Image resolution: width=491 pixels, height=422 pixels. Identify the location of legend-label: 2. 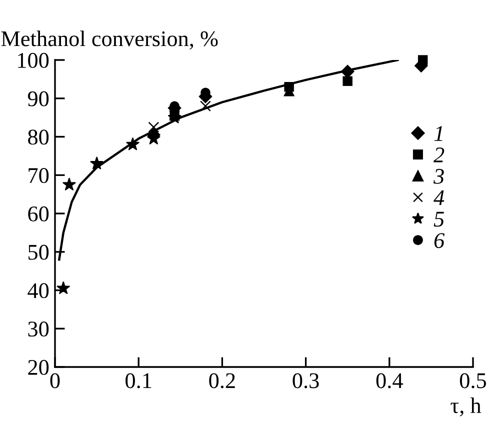
(439, 155).